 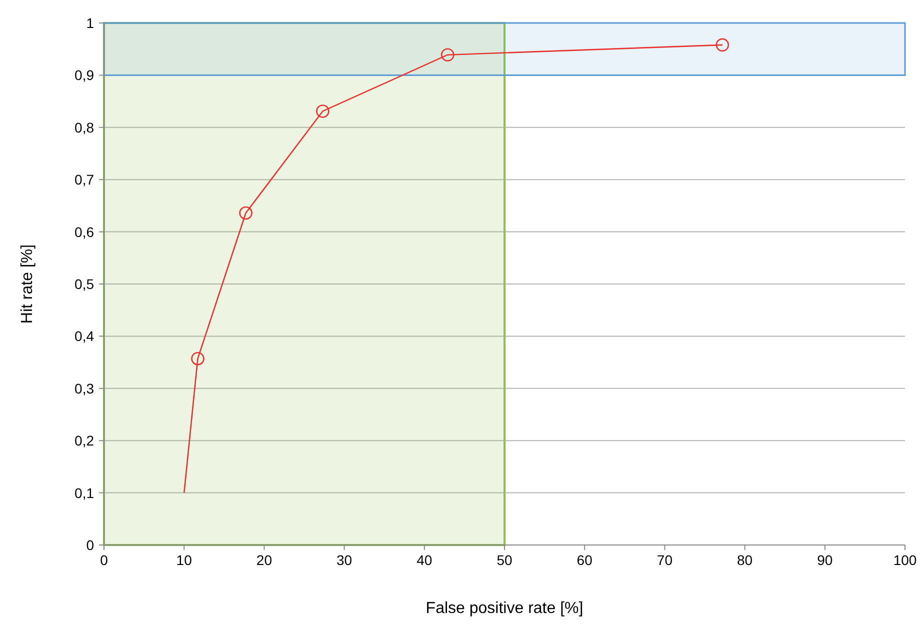 What do you see at coordinates (424, 560) in the screenshot?
I see `x-tick-label: 40` at bounding box center [424, 560].